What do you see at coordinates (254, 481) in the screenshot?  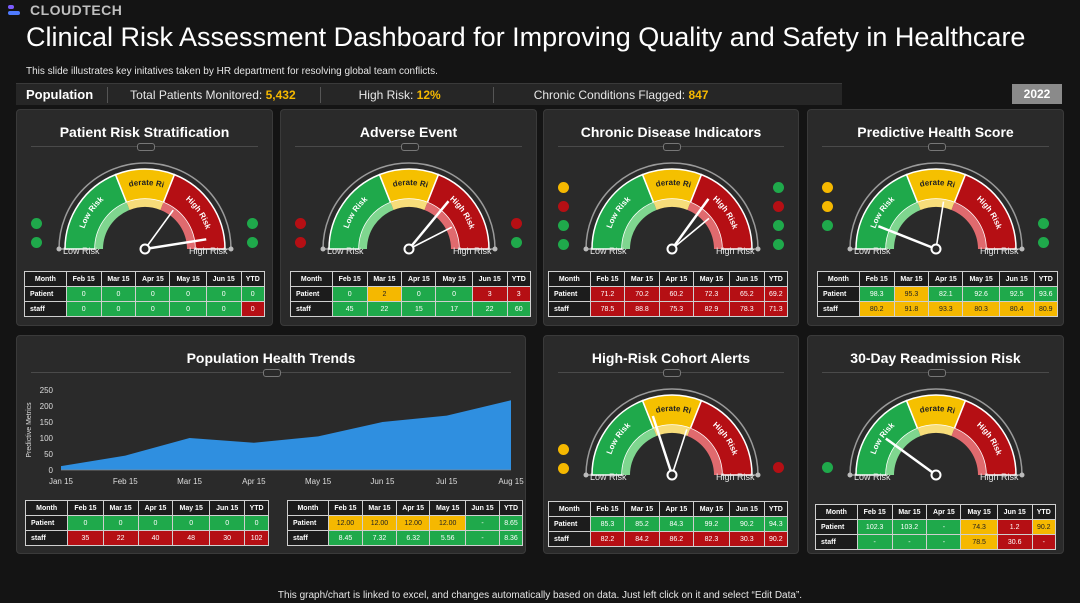 I see `x-tick-label: Apr 15` at bounding box center [254, 481].